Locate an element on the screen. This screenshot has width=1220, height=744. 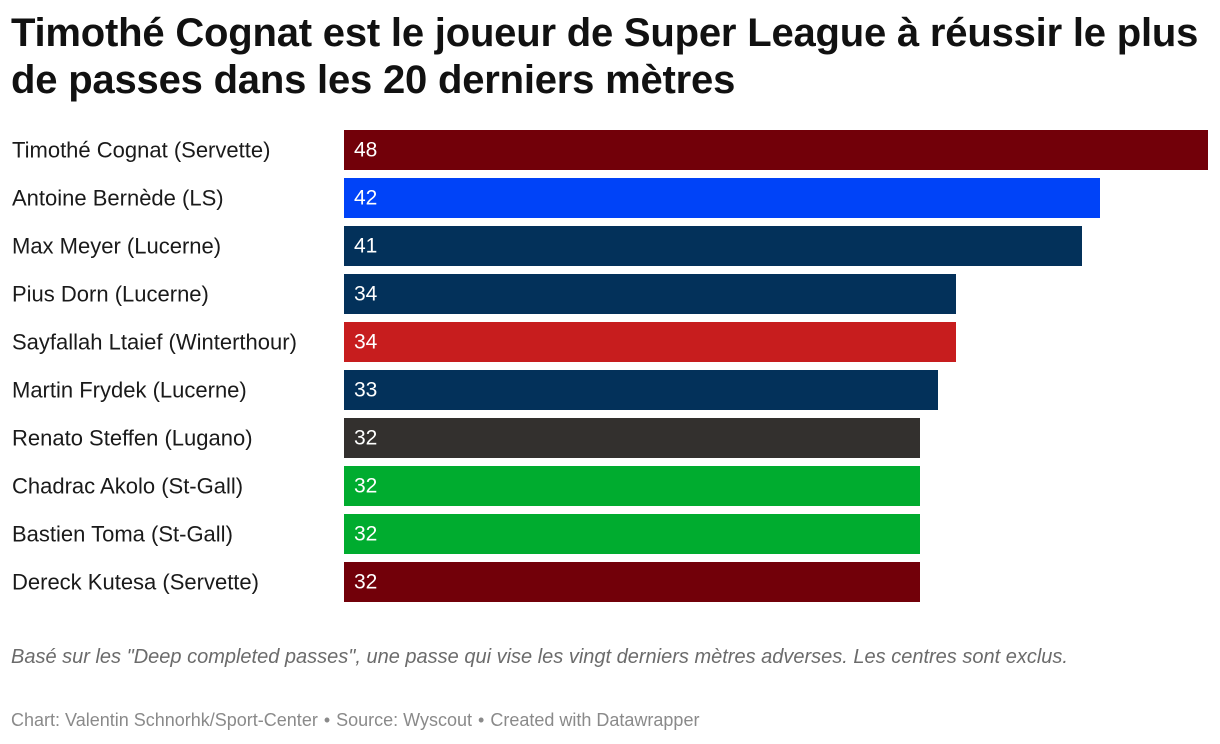
bar-category-label: Pius Dorn (Lucerne) is located at coordinates (110, 294).